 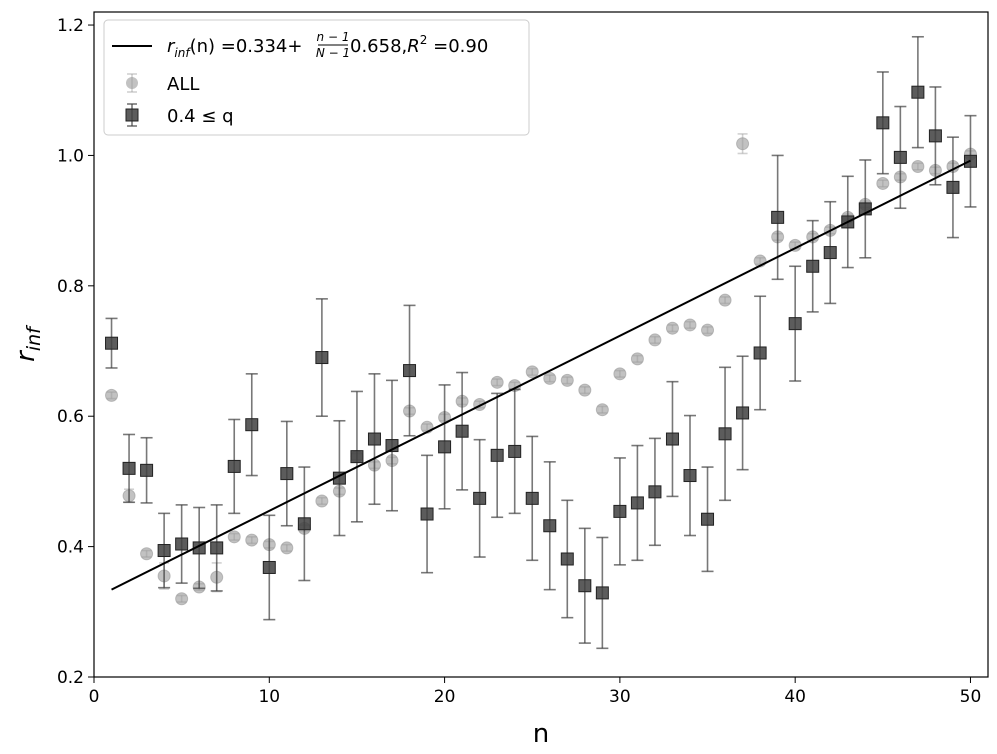 I want to click on x-tick-label: 30, so click(x=620, y=697).